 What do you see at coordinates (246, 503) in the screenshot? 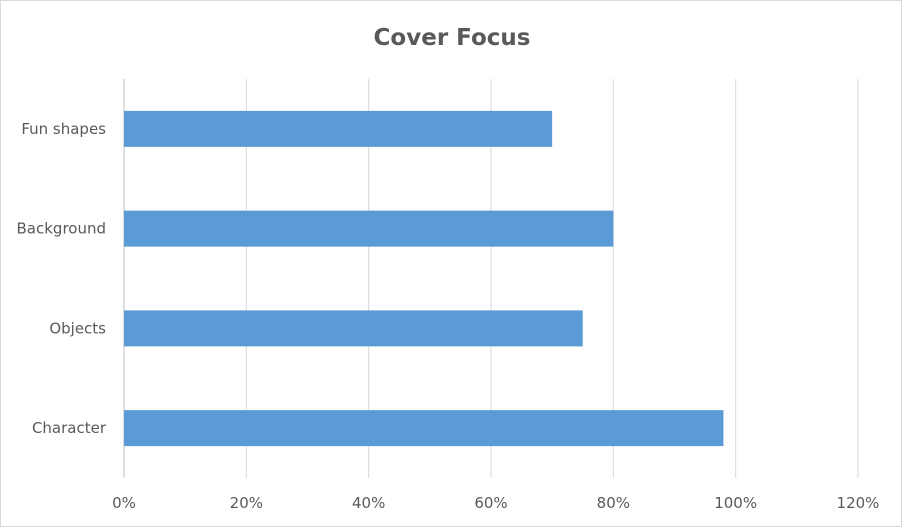
I see `x-tick-label: 20%` at bounding box center [246, 503].